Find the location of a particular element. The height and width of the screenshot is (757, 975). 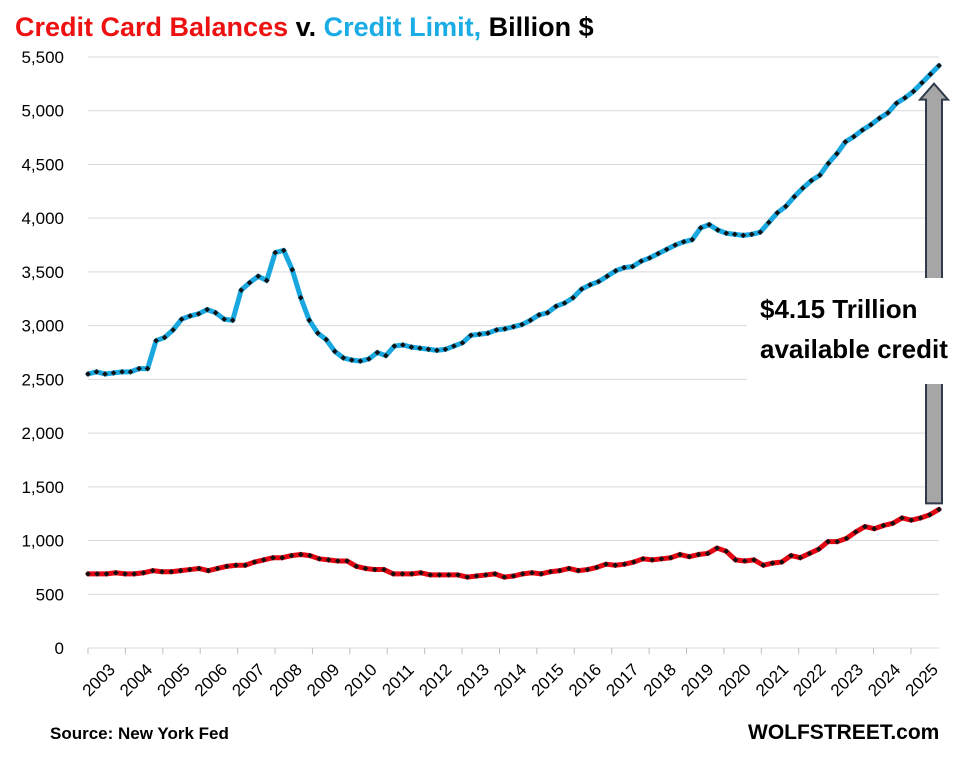

y-tick-label: 3,500 is located at coordinates (42, 272).